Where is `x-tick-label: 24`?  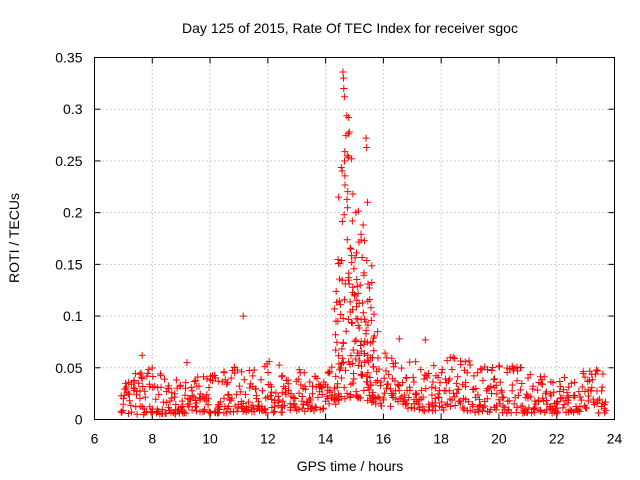
x-tick-label: 24 is located at coordinates (615, 439).